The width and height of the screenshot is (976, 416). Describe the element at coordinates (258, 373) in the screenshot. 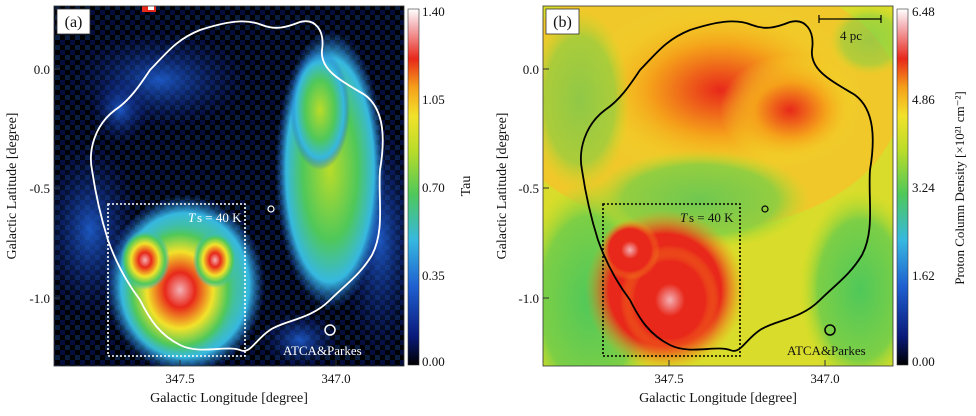

I see `panel-a-x-ticks: 347.5 347.0` at that location.